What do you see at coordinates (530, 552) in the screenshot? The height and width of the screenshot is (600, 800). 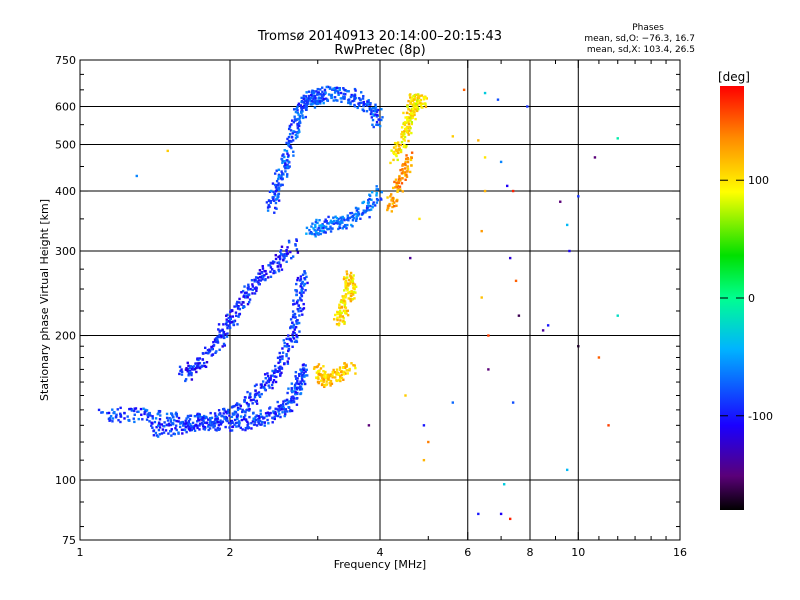 I see `x-tick-label: 8` at bounding box center [530, 552].